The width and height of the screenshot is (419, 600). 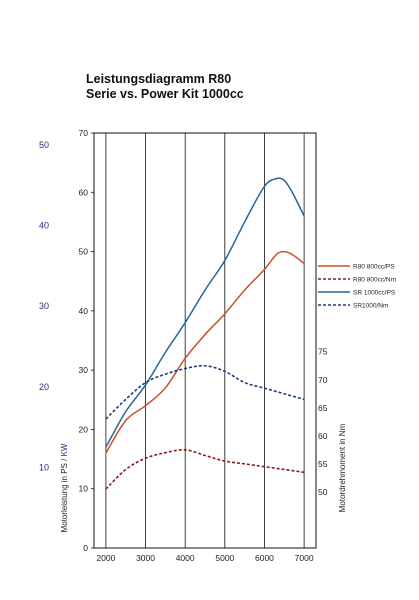 I want to click on y-tick-nm-label: 60, so click(x=323, y=436).